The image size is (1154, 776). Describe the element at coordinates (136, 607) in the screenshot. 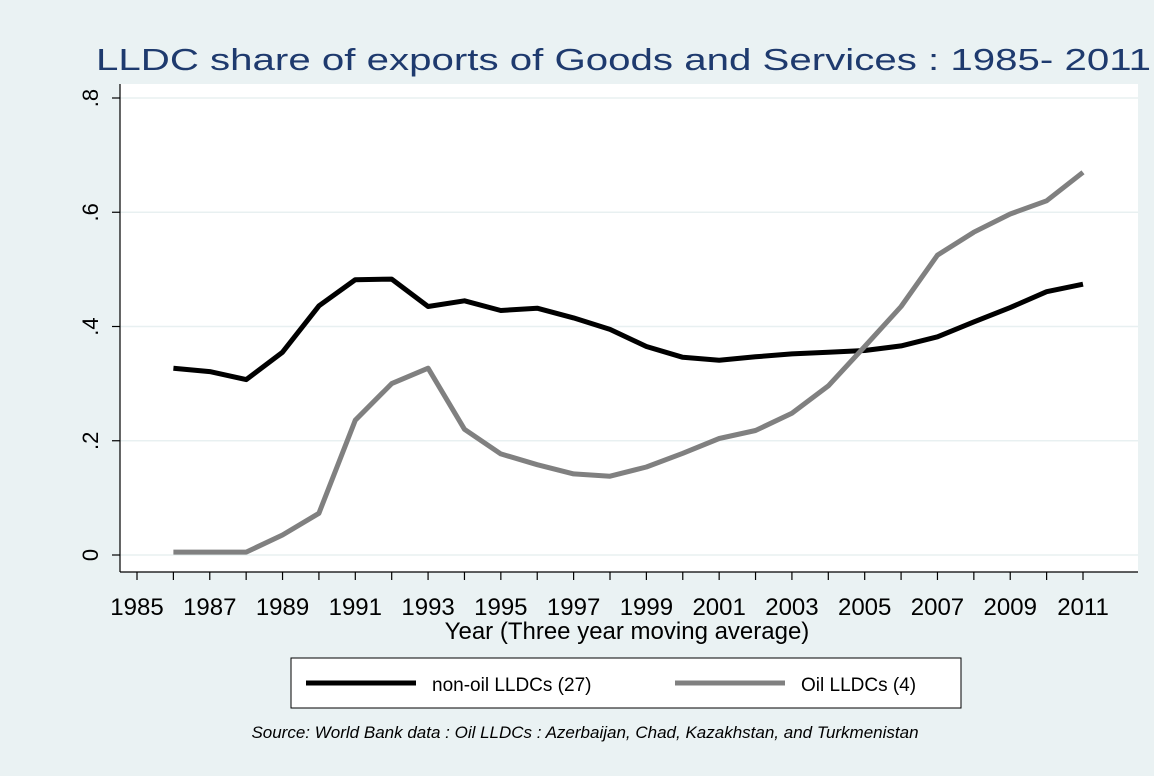

I see `x-tick-label: 1985` at that location.